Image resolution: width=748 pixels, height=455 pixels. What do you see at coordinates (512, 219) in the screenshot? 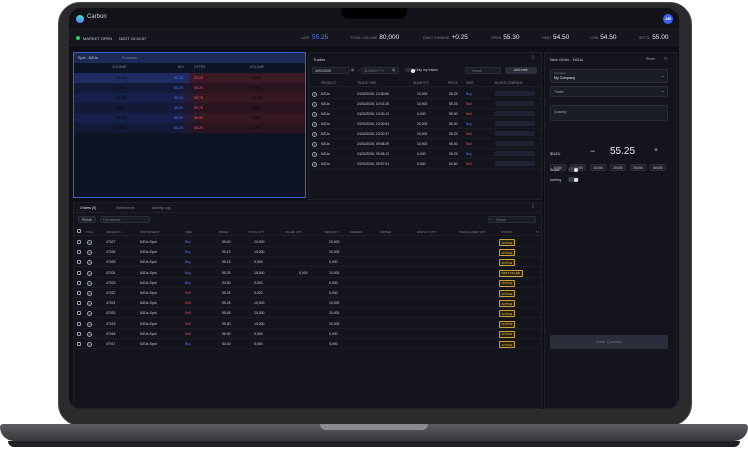
I see `orders-search-input: Search` at bounding box center [512, 219].